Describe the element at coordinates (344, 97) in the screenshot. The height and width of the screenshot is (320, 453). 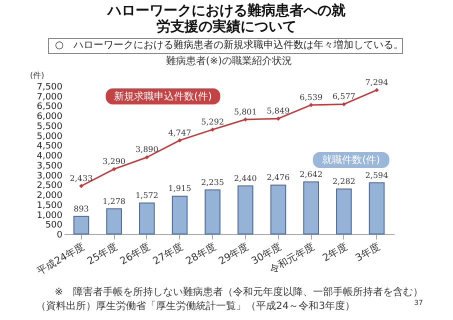
I see `data-label: 6,577` at that location.